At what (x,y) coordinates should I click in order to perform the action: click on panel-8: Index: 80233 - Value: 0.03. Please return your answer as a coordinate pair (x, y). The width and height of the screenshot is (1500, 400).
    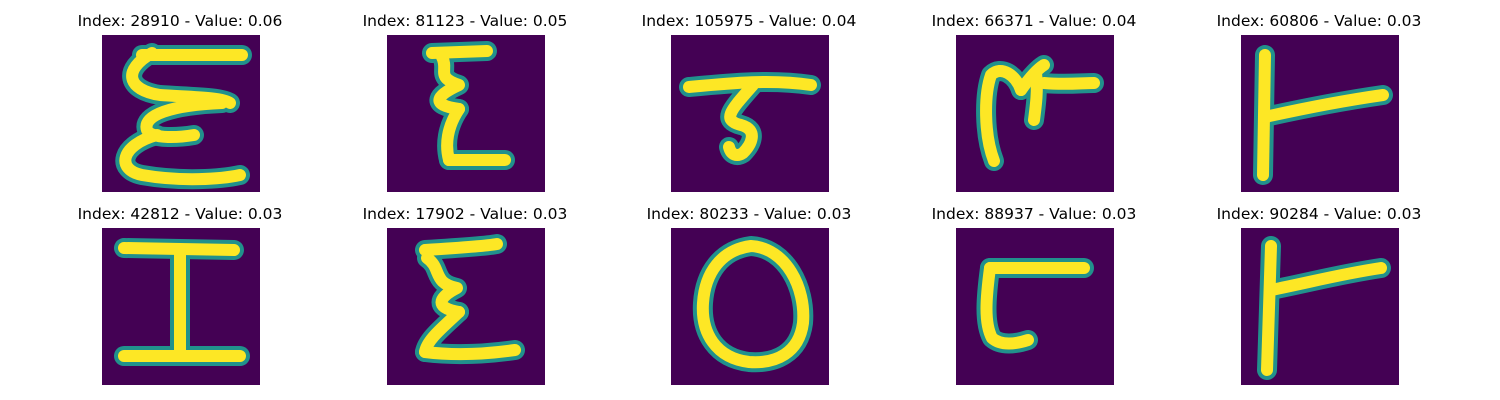
    Looking at the image, I should click on (749, 289).